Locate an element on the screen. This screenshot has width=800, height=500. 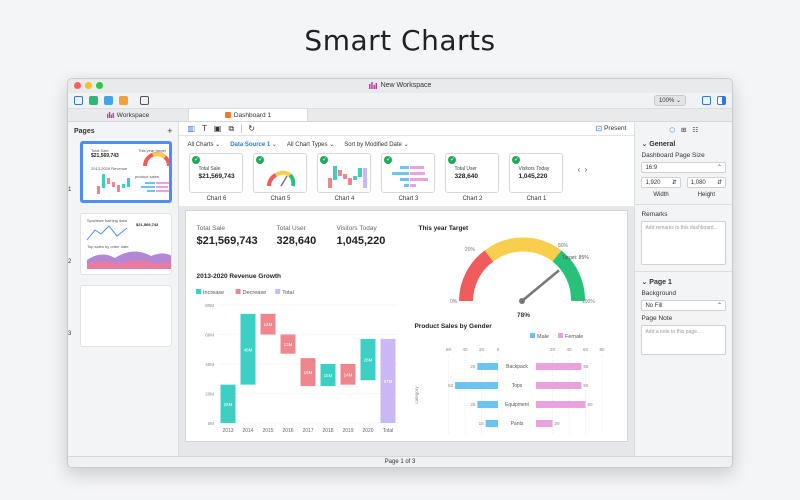
chart-card: ✓ Visitors Today 1,045,220 Chart 1 is located at coordinates (536, 177).